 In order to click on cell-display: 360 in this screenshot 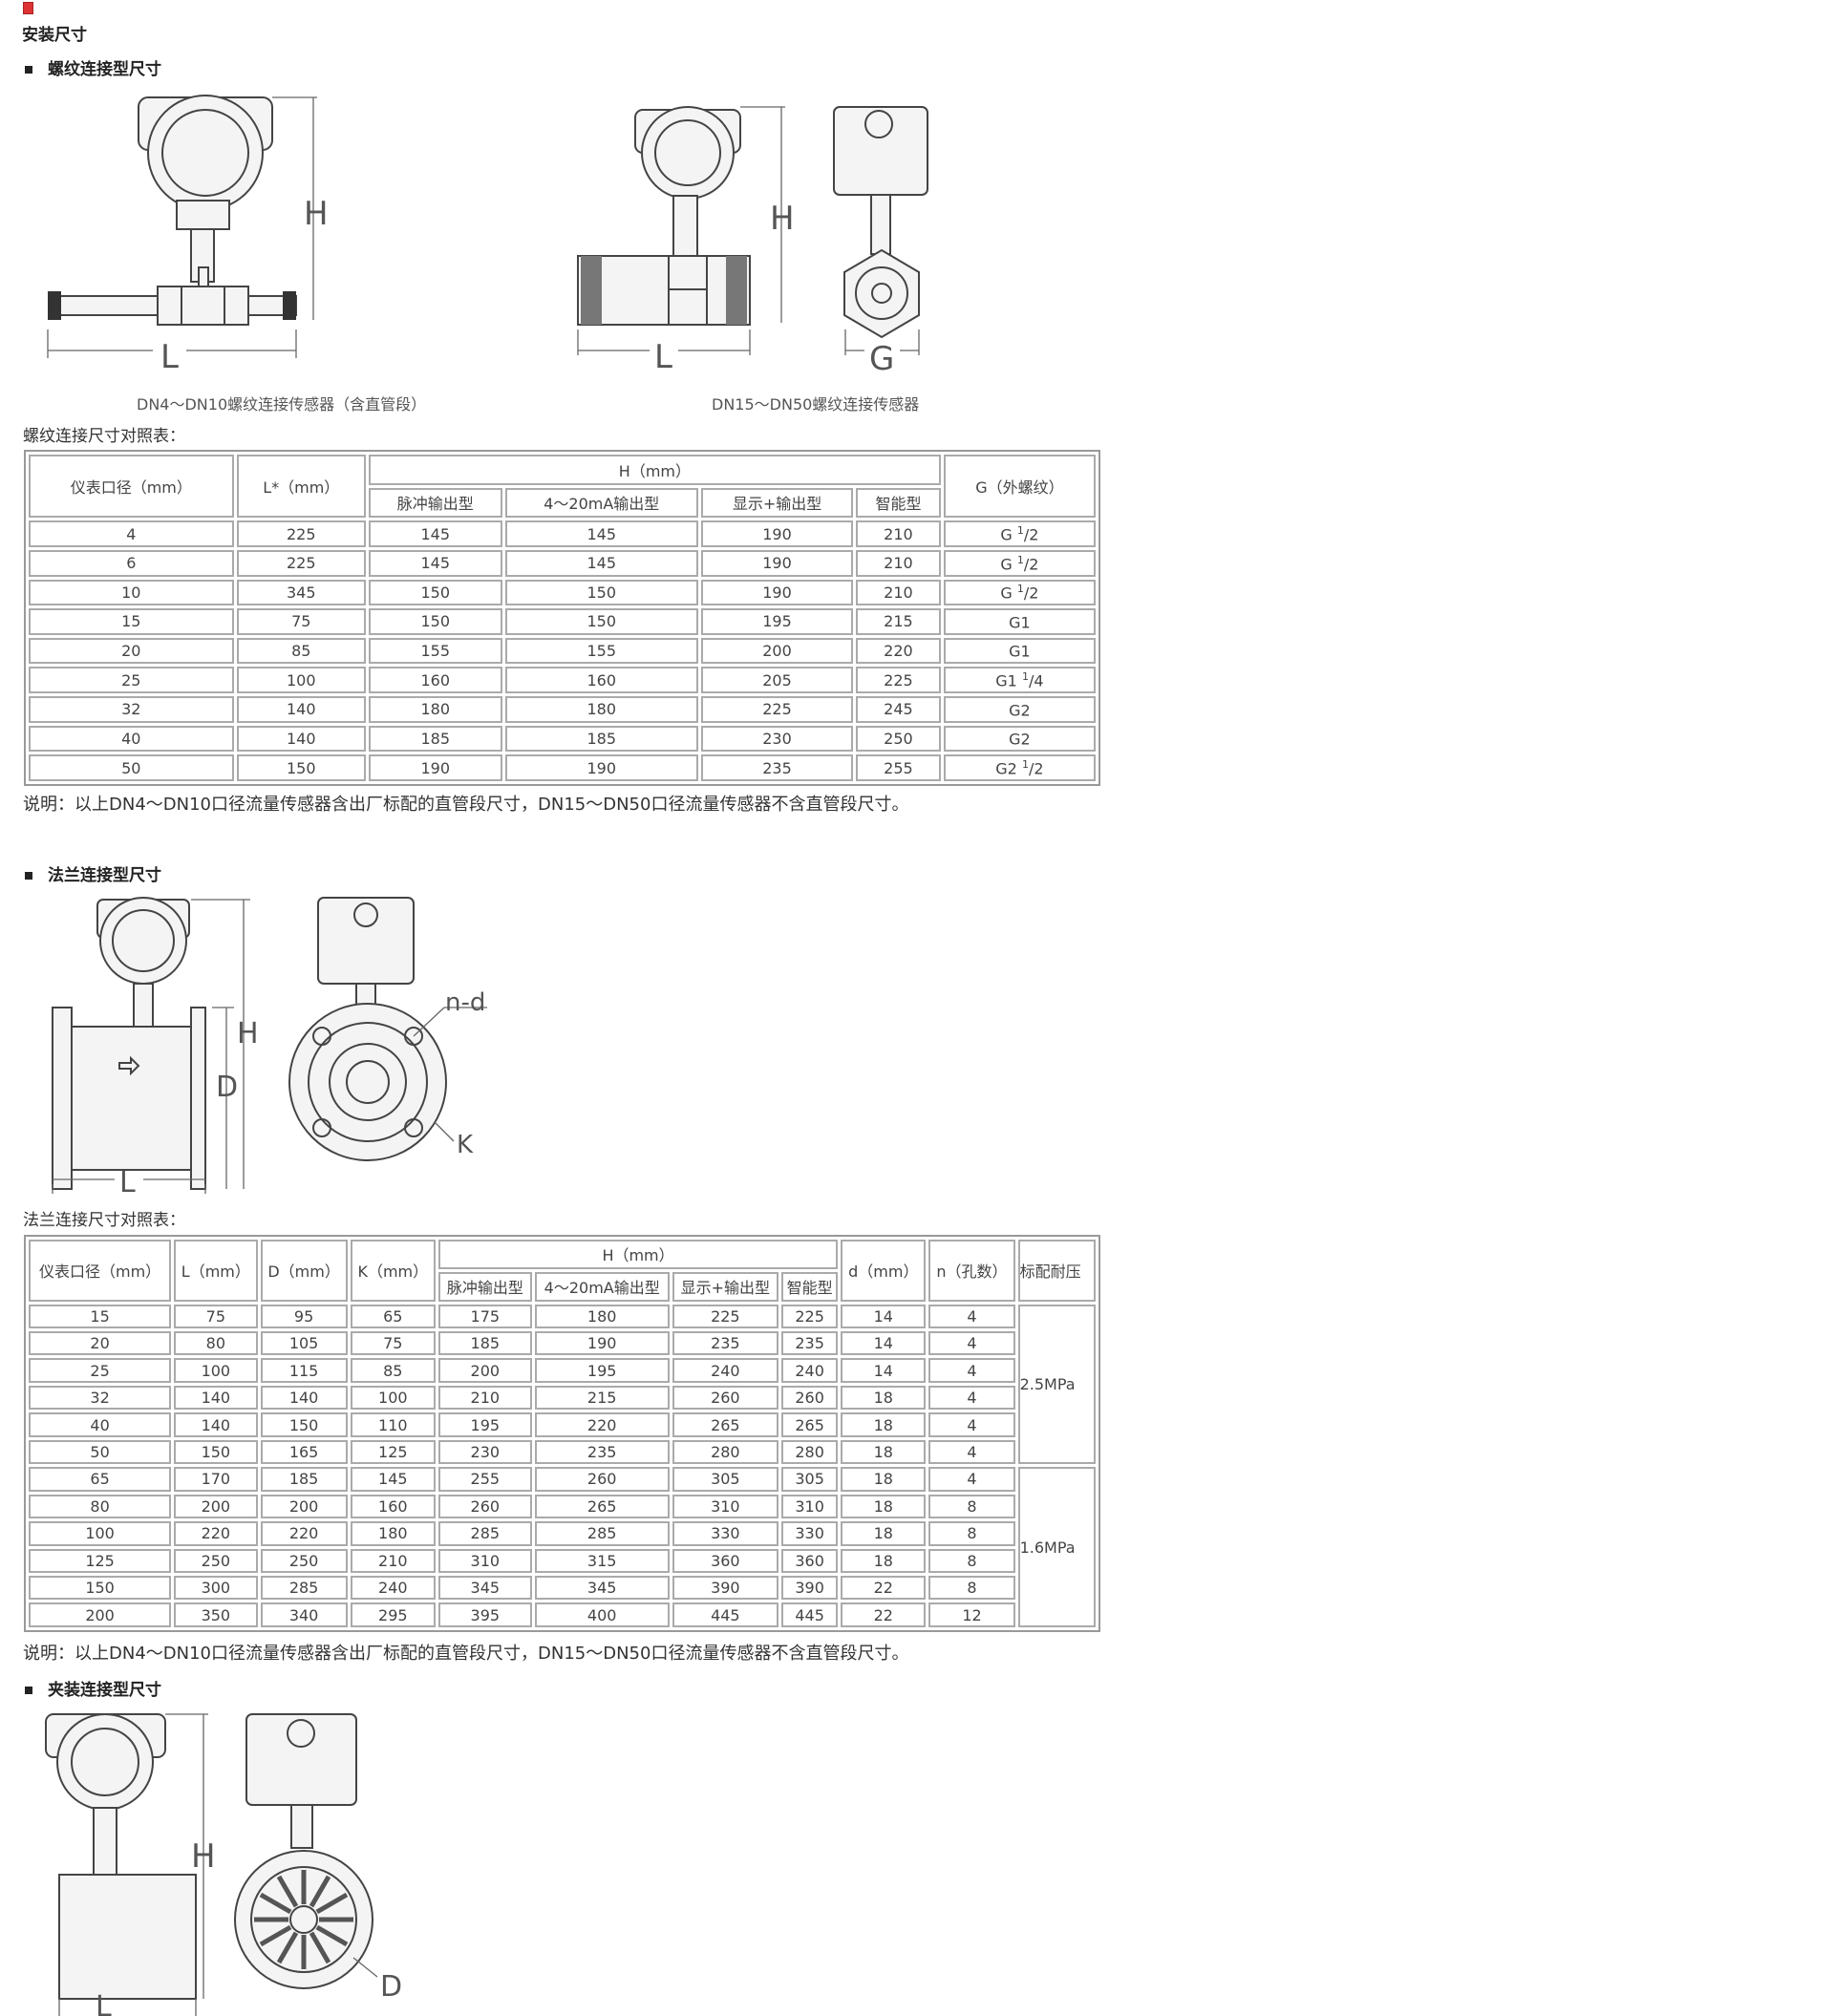, I will do `click(726, 1560)`.